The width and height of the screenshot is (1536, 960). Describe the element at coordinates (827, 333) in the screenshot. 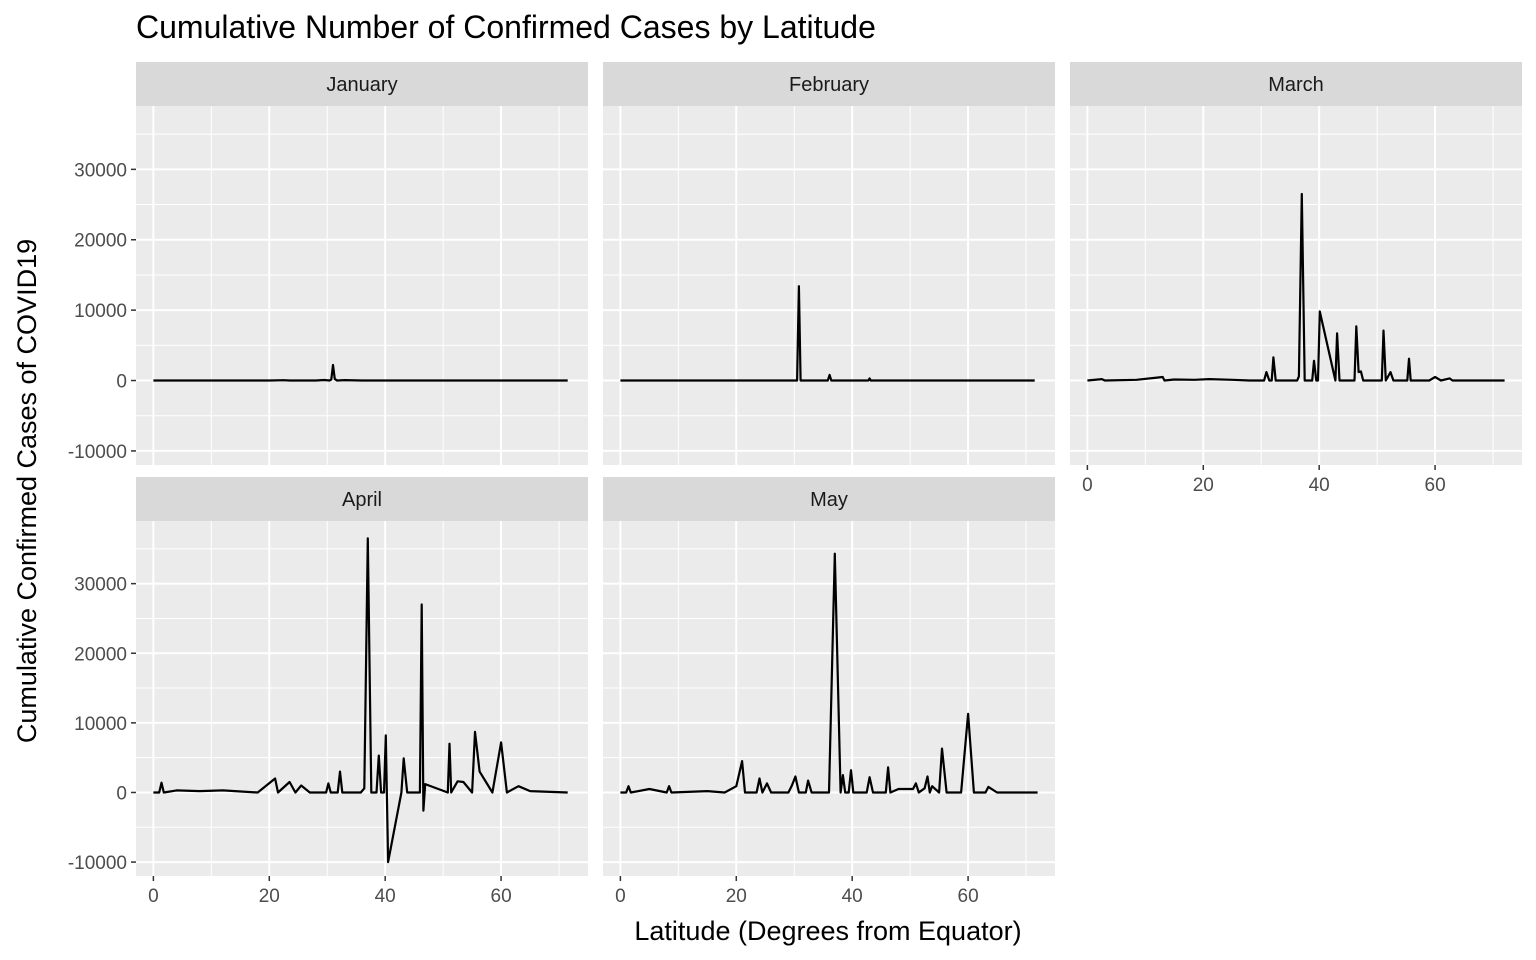

I see `series-line-february` at that location.